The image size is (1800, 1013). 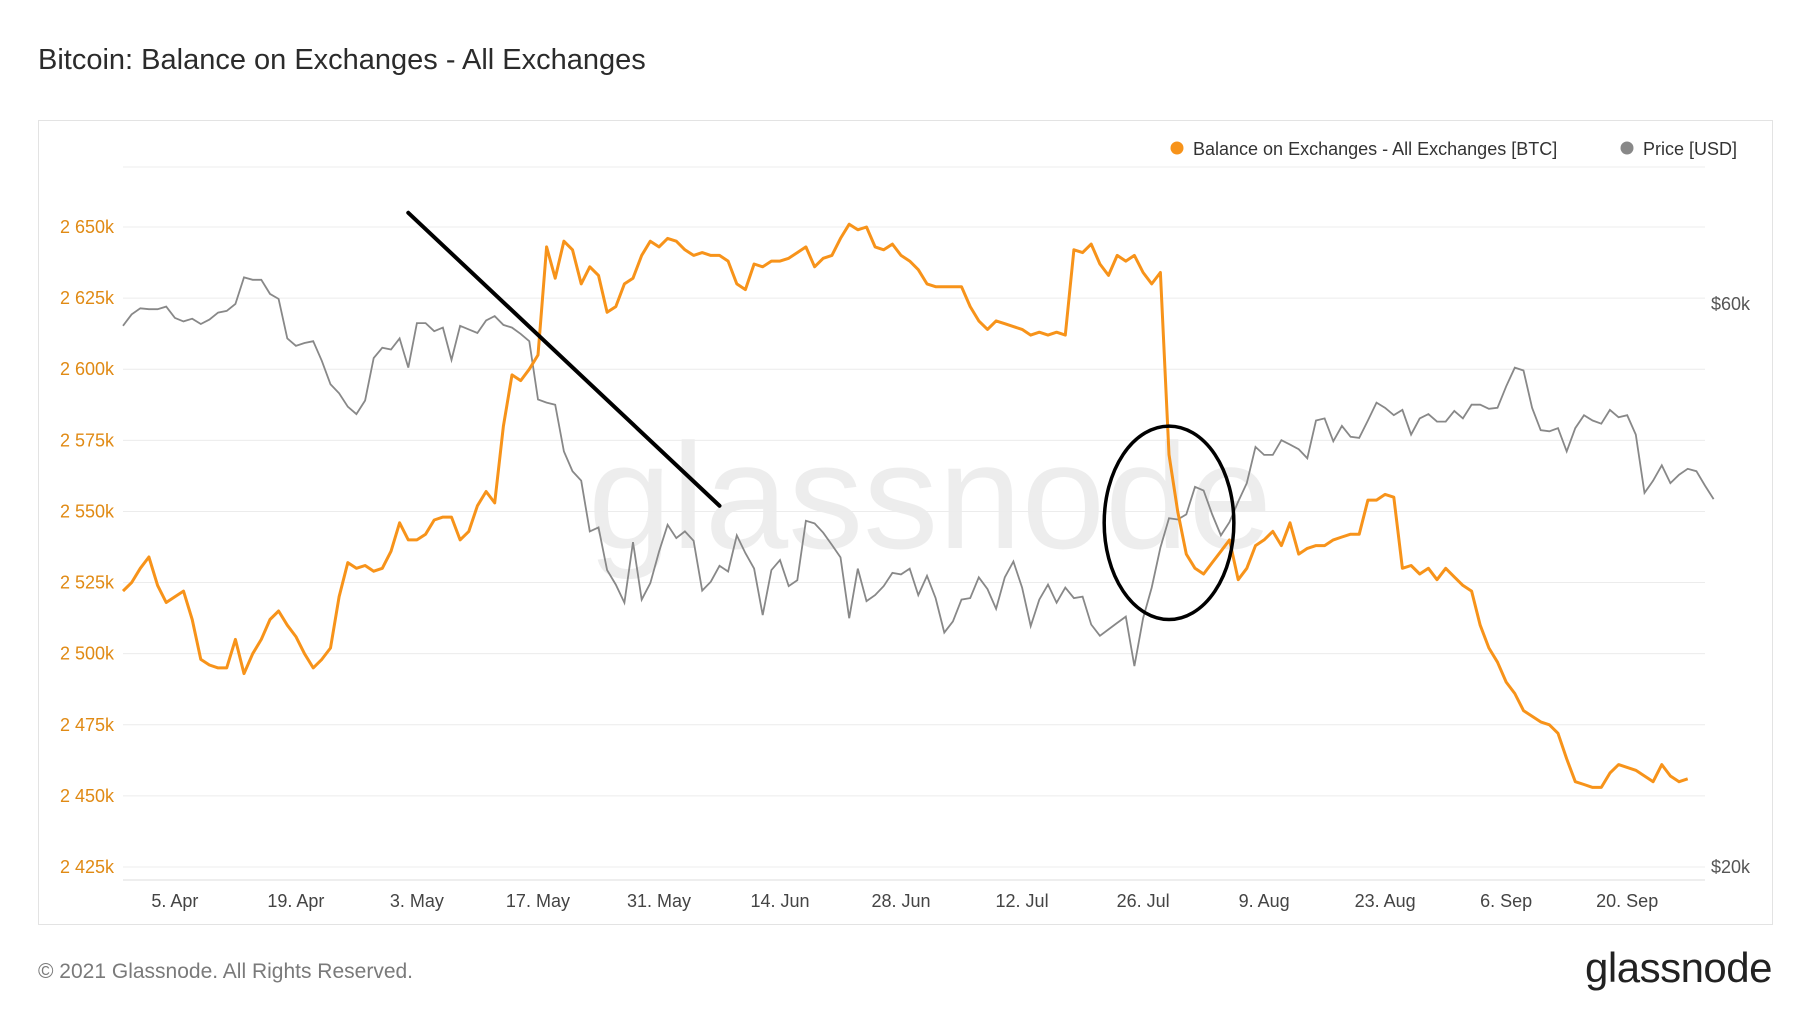 What do you see at coordinates (1169, 523) in the screenshot?
I see `annotation-highlight-ellipse` at bounding box center [1169, 523].